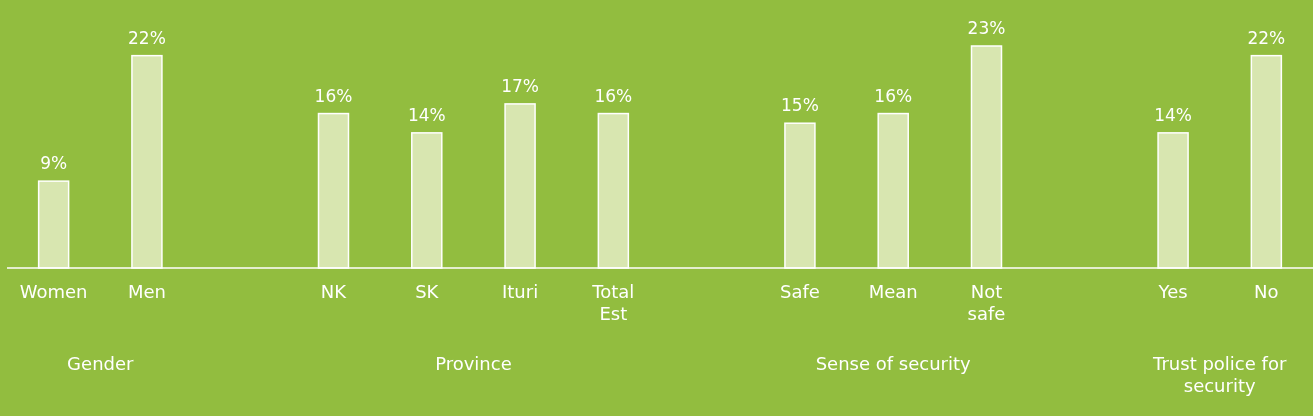  I want to click on x-tick-label: Ituri, so click(520, 291).